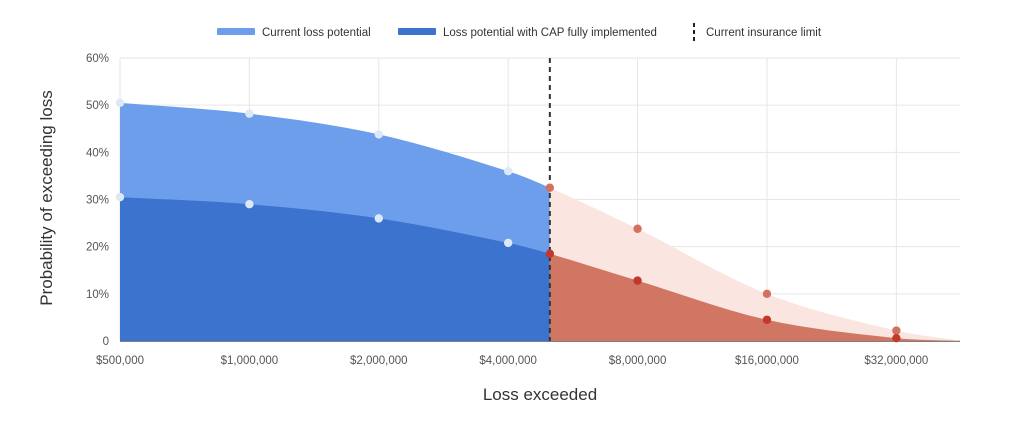 The width and height of the screenshot is (1024, 422). Describe the element at coordinates (250, 361) in the screenshot. I see `x-tick-label: $1,000,000` at that location.